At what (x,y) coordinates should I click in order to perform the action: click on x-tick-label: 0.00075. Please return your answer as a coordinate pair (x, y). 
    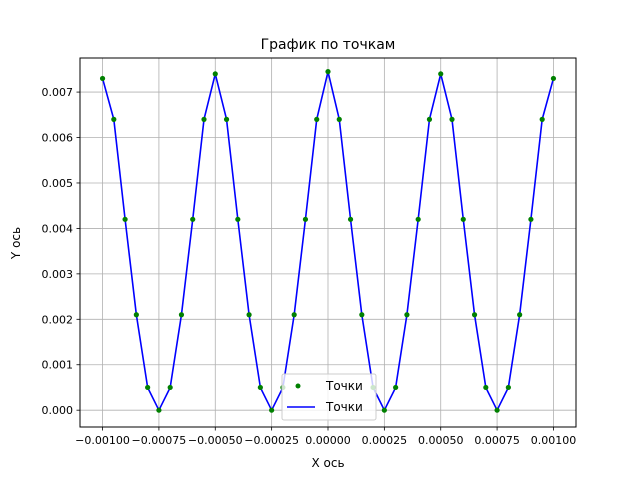
    Looking at the image, I should click on (497, 440).